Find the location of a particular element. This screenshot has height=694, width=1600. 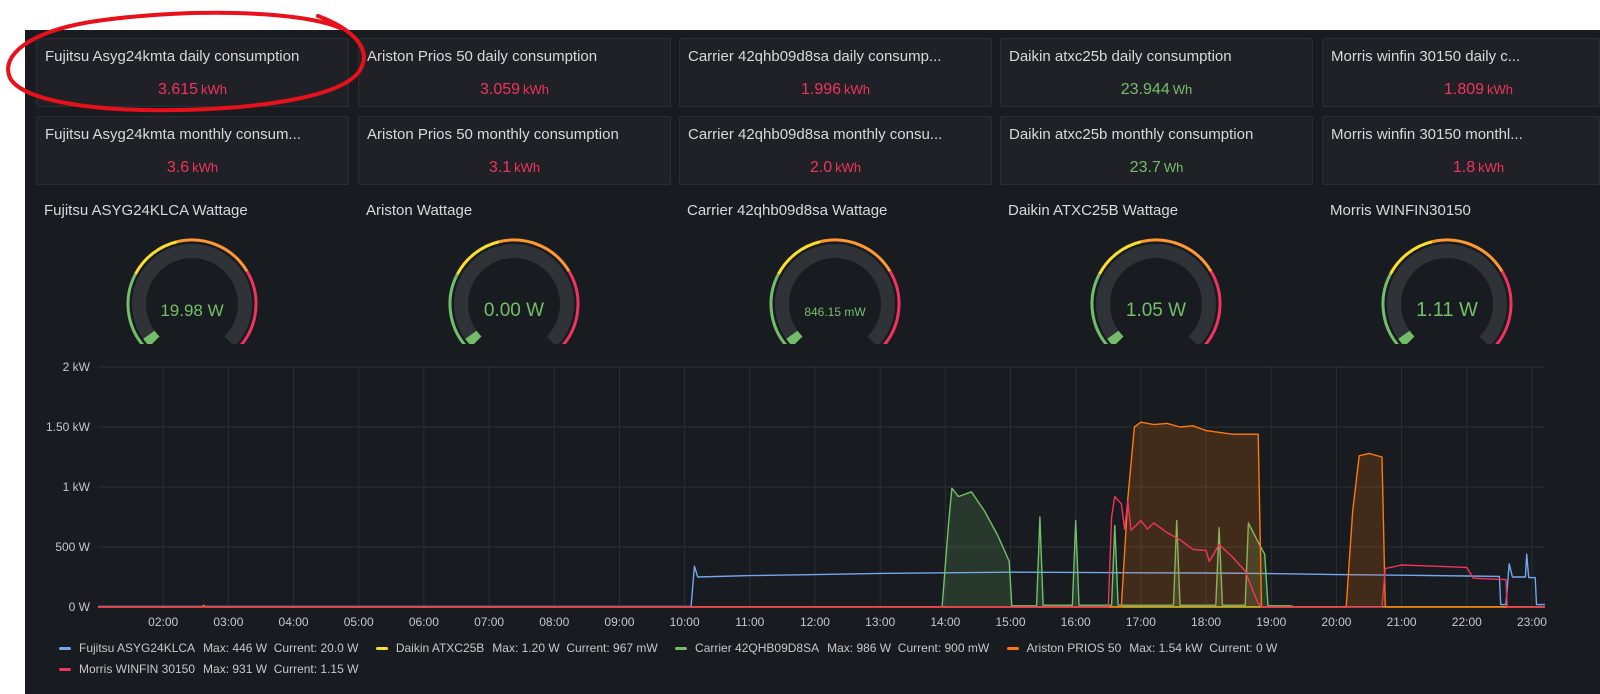

gauge-value: 1.05 W is located at coordinates (1156, 310).